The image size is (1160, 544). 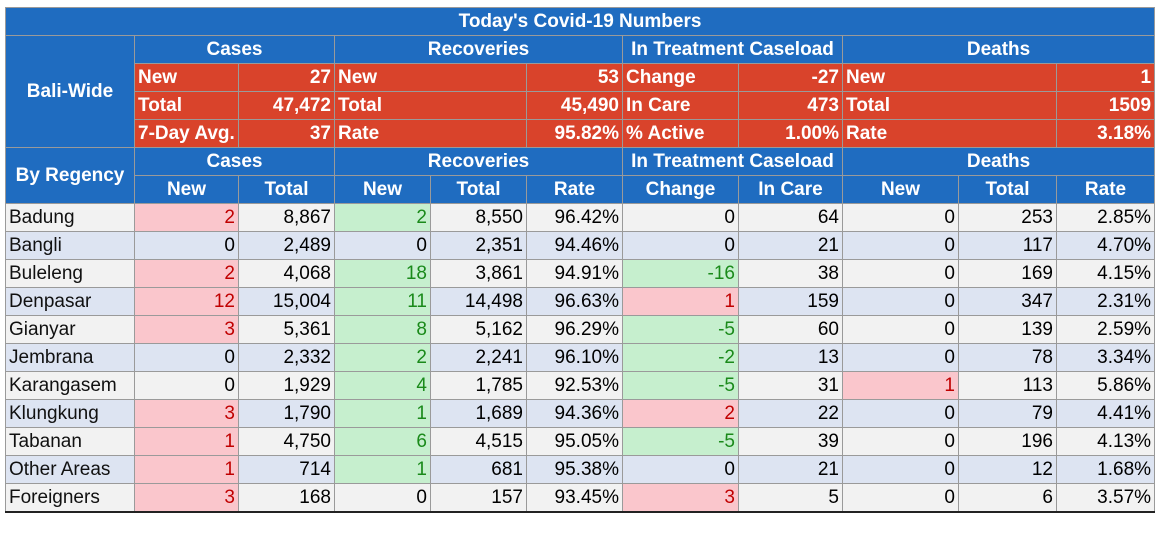 What do you see at coordinates (70, 329) in the screenshot?
I see `regency-name: Gianyar` at bounding box center [70, 329].